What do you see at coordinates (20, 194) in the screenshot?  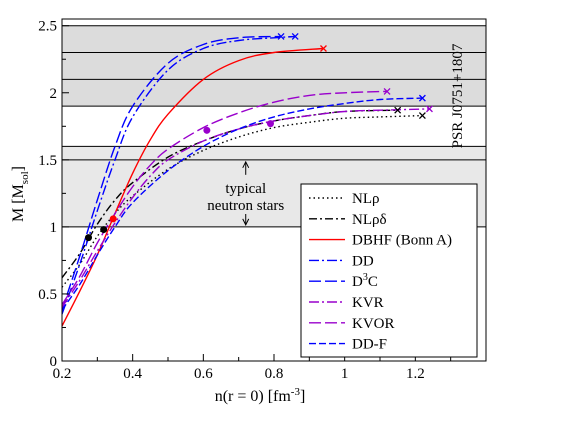 I see `y-axis-label: M [Msol]` at bounding box center [20, 194].